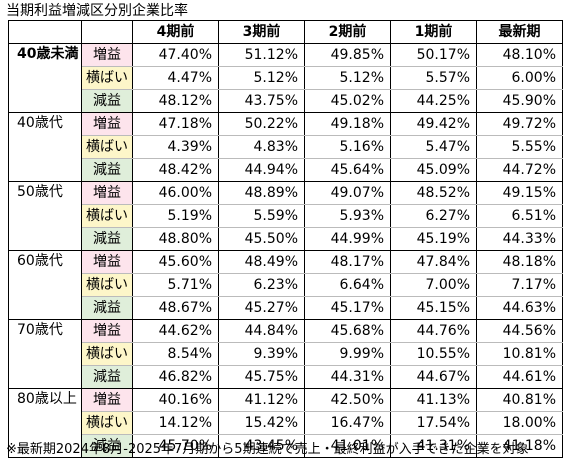 This screenshot has height=461, width=570. I want to click on table-cell: 49.85%, so click(347, 55).